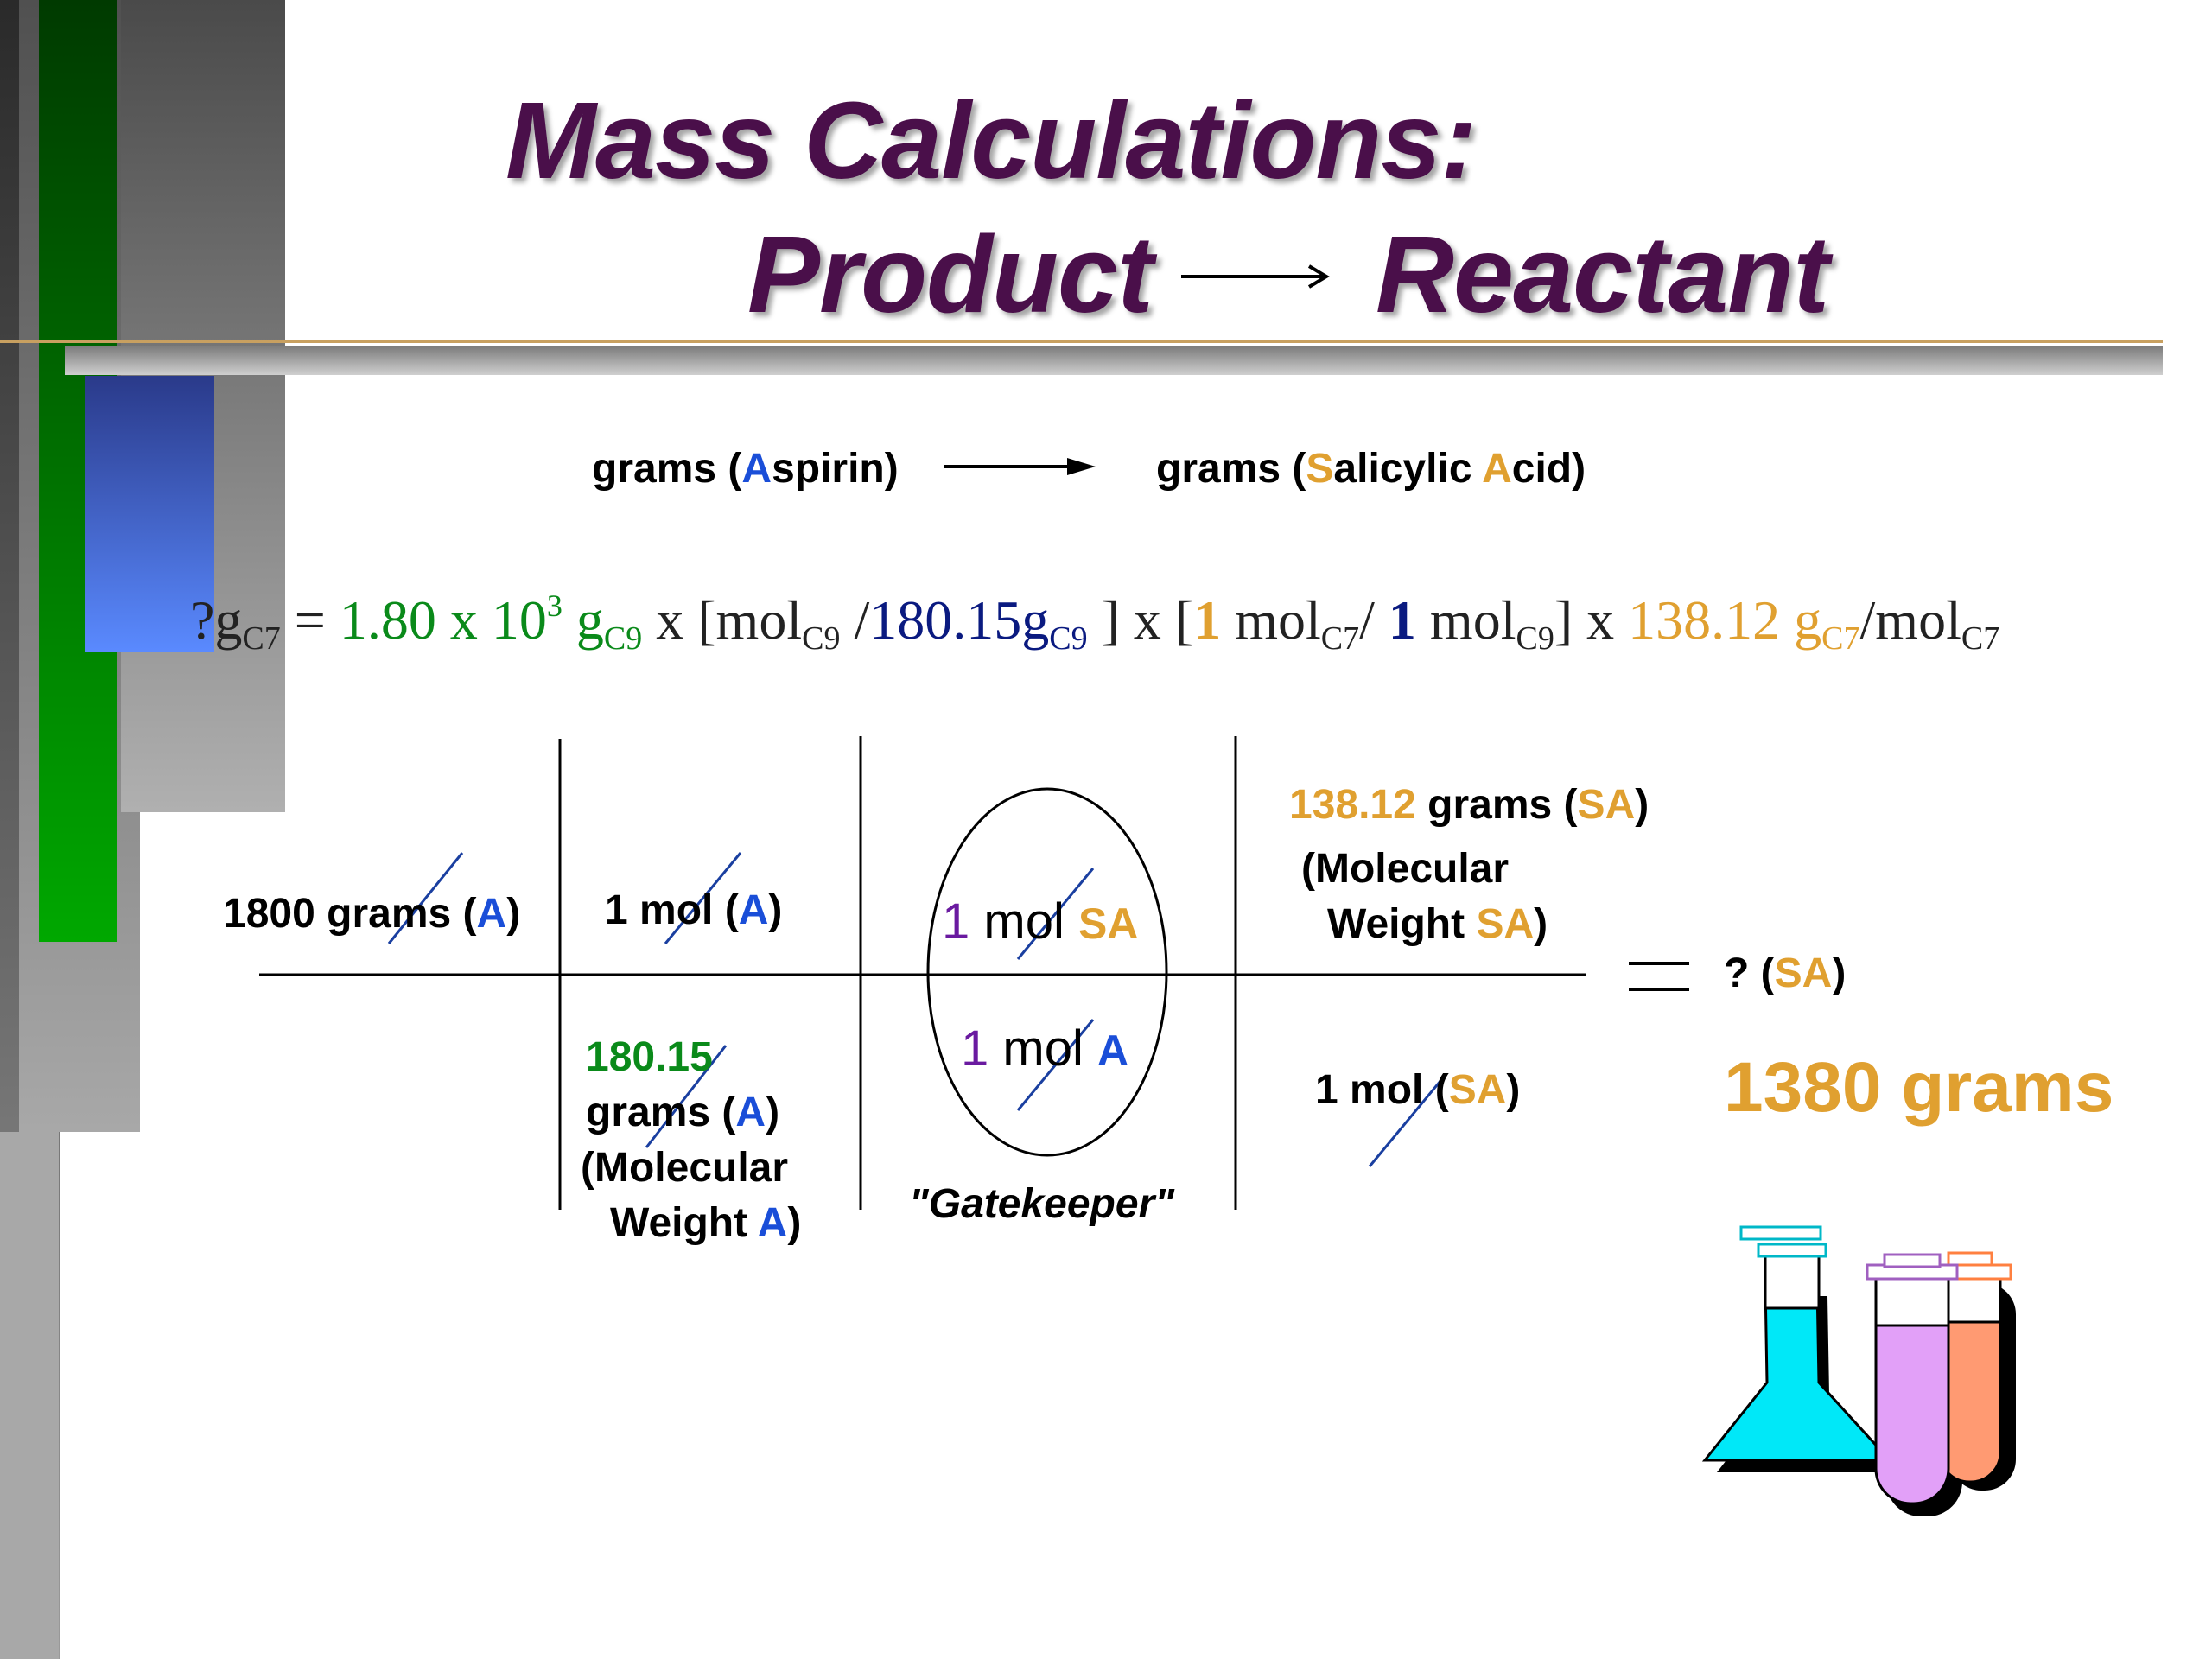 The image size is (2212, 1659). What do you see at coordinates (991, 140) in the screenshot?
I see `page-title: Mass Calculations:` at bounding box center [991, 140].